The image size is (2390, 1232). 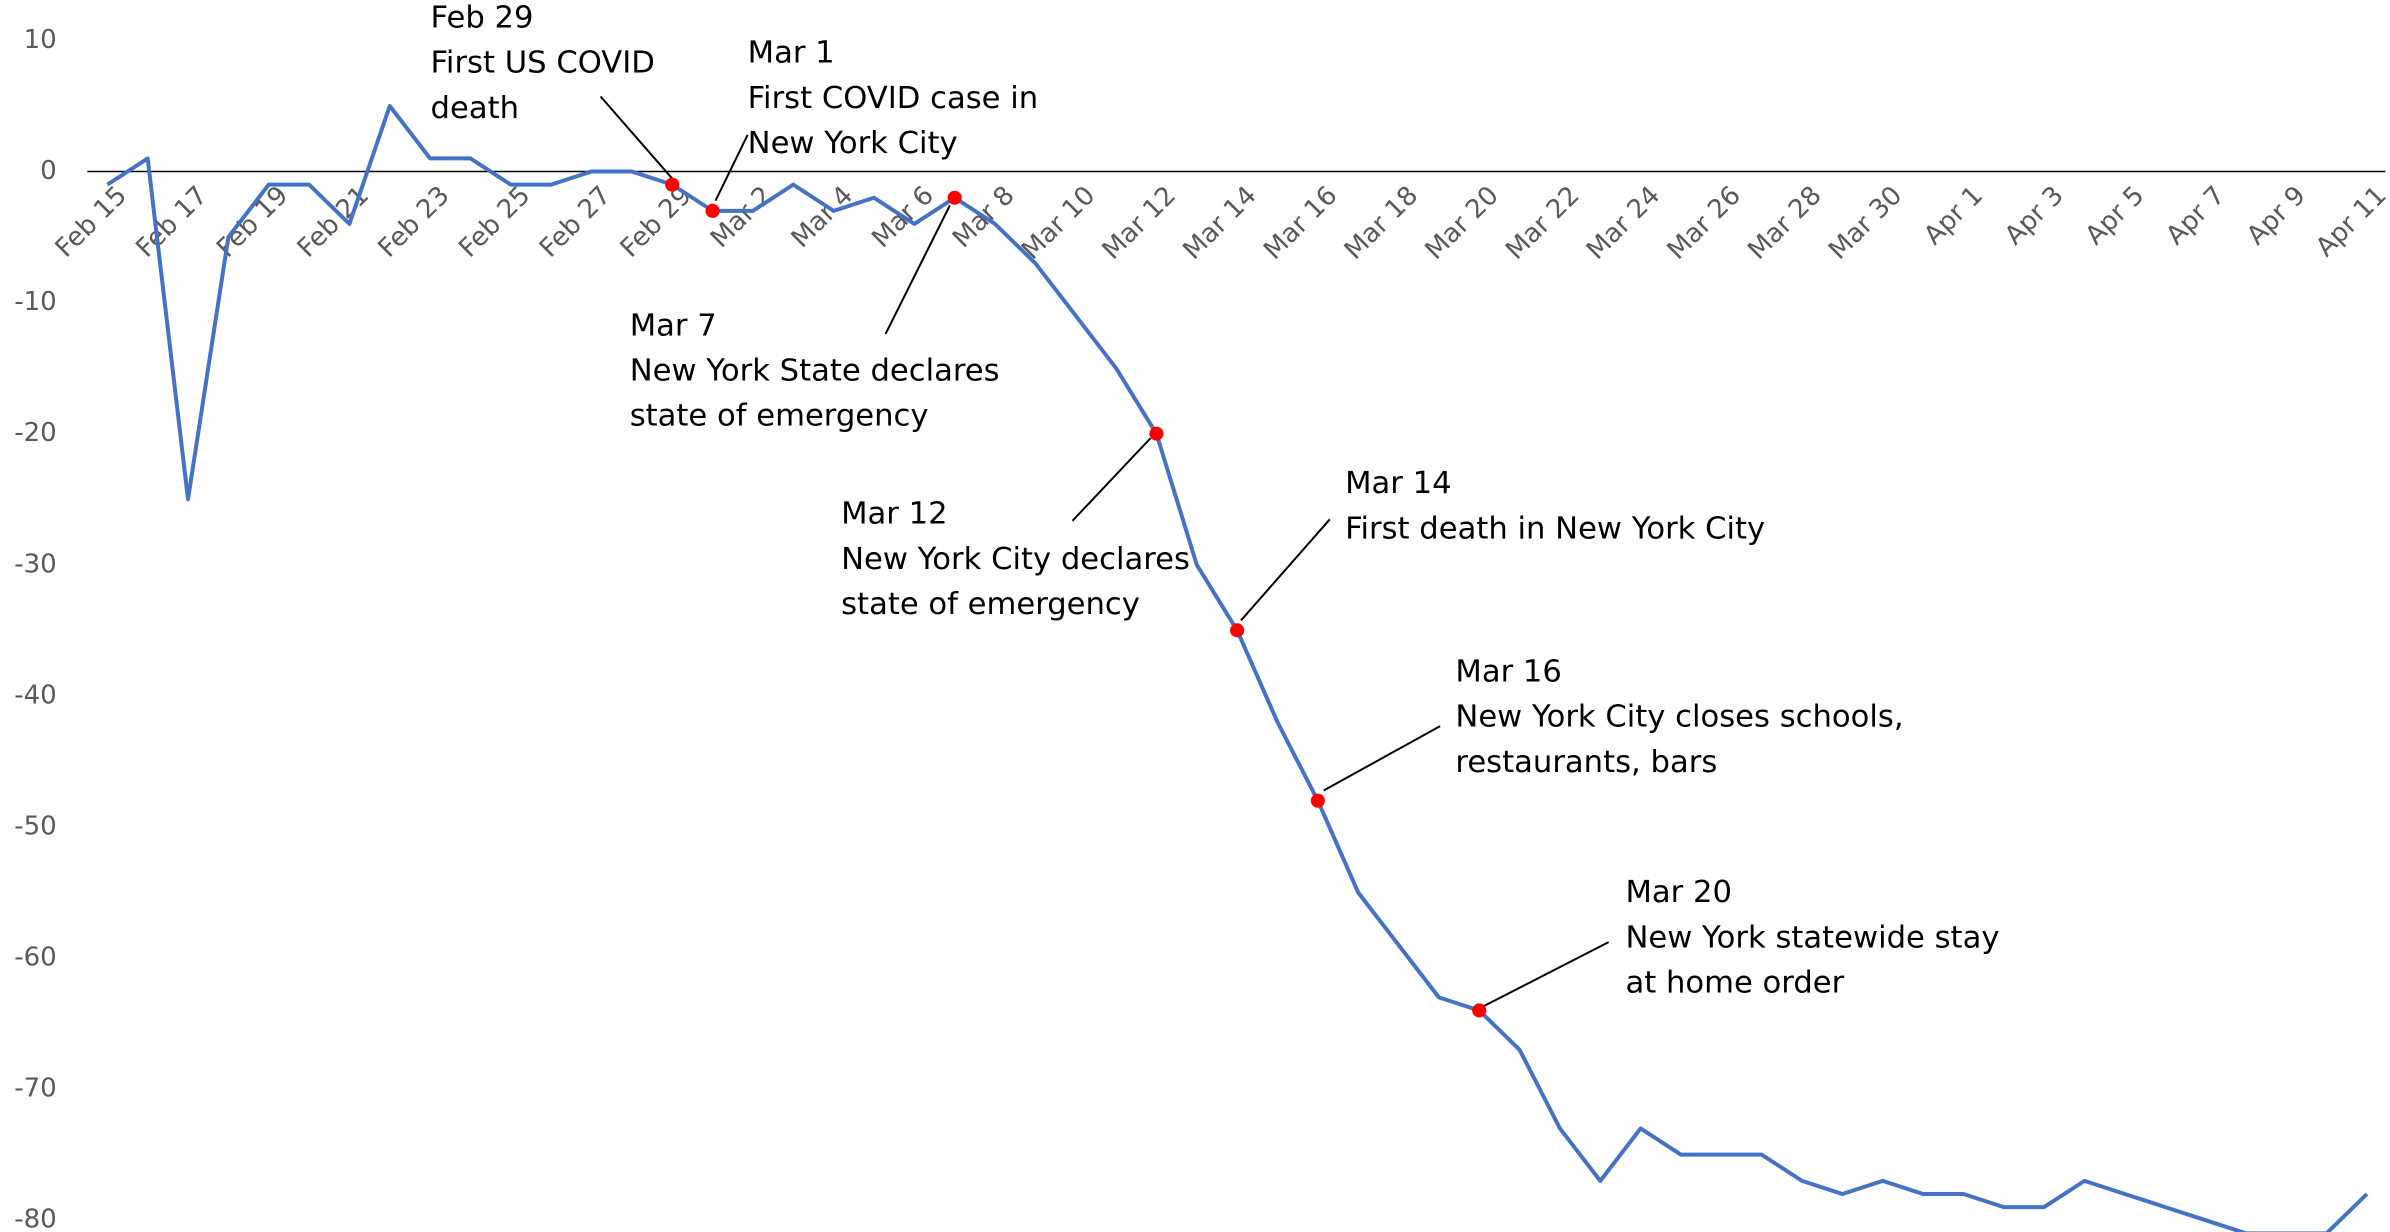 What do you see at coordinates (40, 40) in the screenshot?
I see `y-tick-label: 10` at bounding box center [40, 40].